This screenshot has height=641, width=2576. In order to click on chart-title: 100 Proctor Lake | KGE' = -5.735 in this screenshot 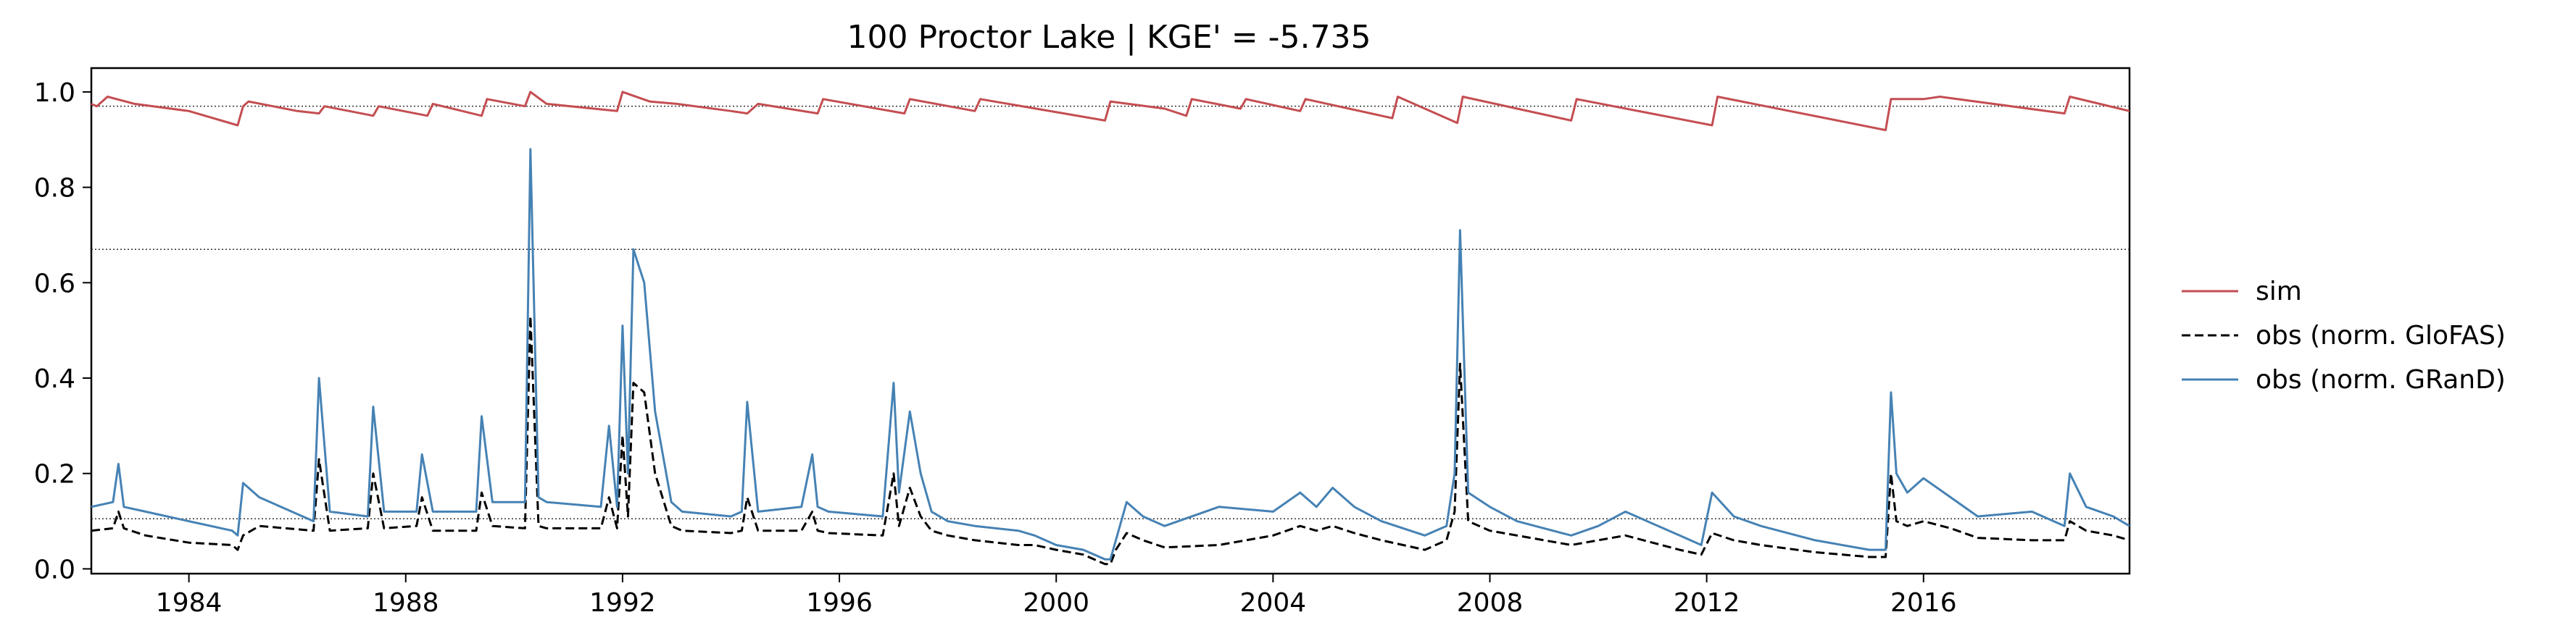, I will do `click(1109, 37)`.